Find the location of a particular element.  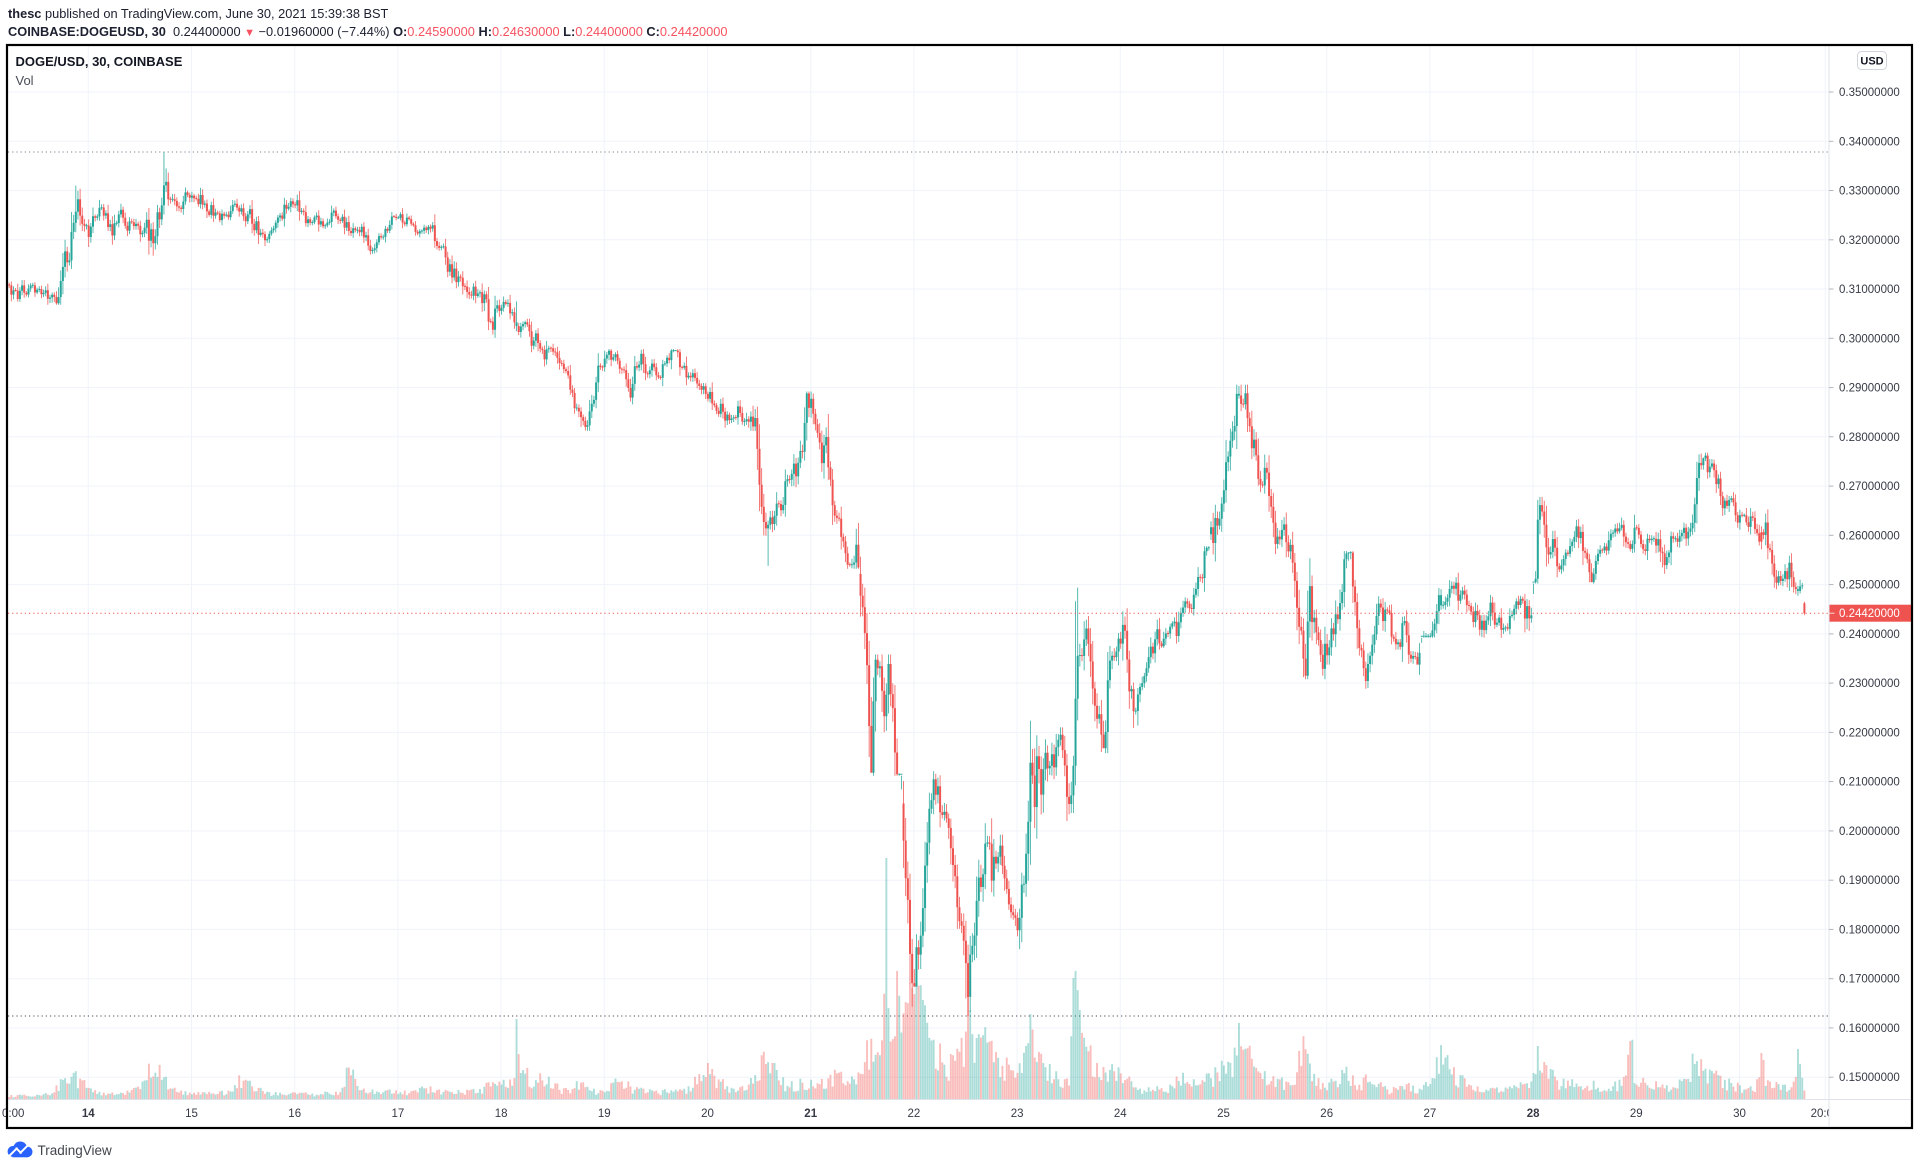

svg-text: 22 is located at coordinates (914, 1114).